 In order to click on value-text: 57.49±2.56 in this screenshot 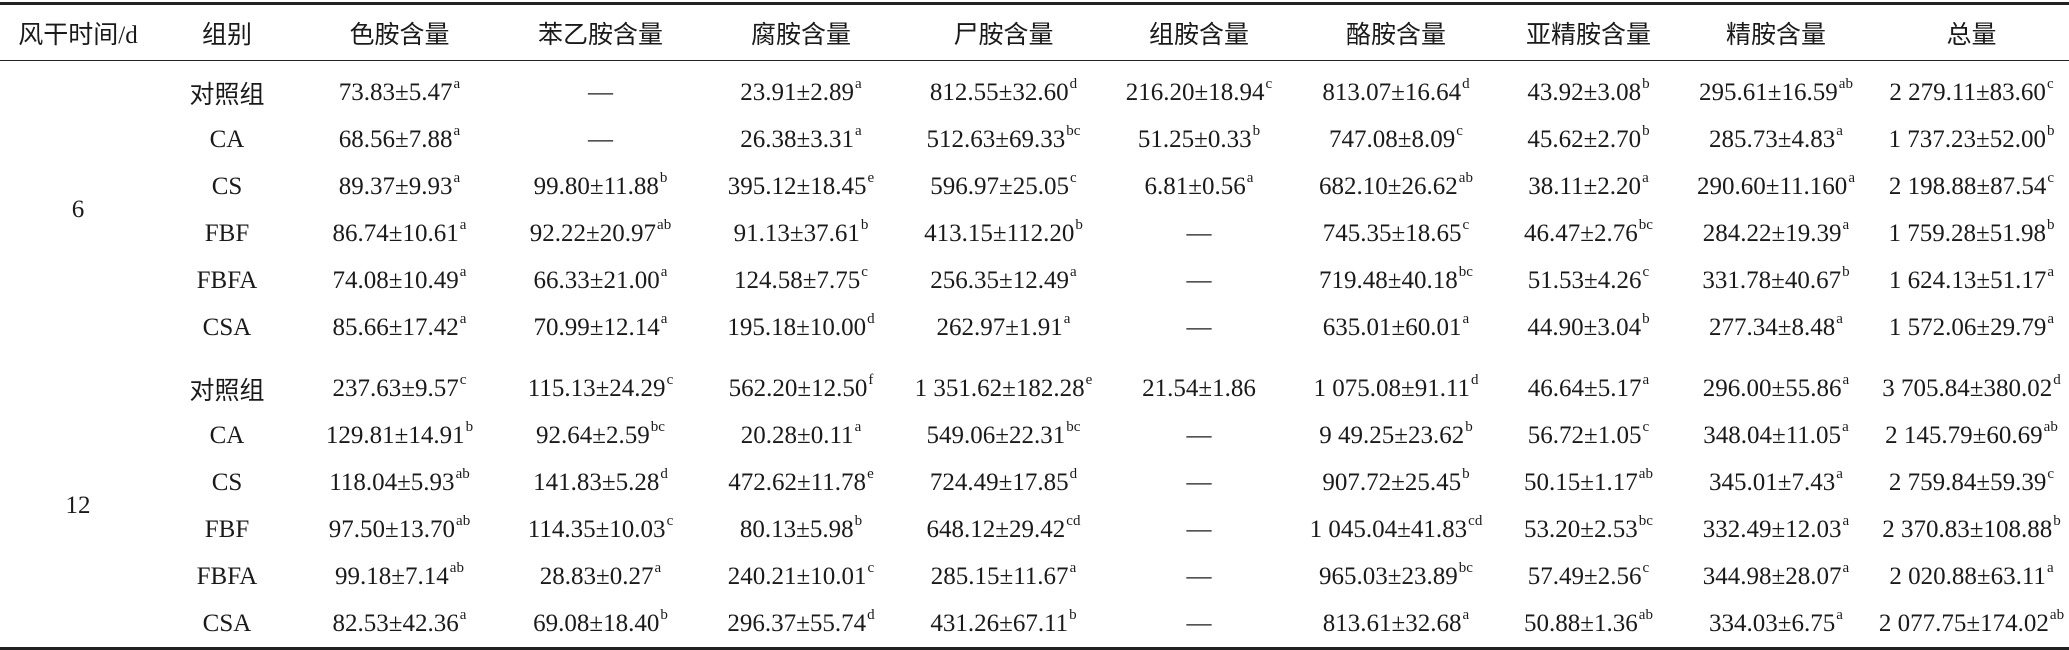, I will do `click(1584, 576)`.